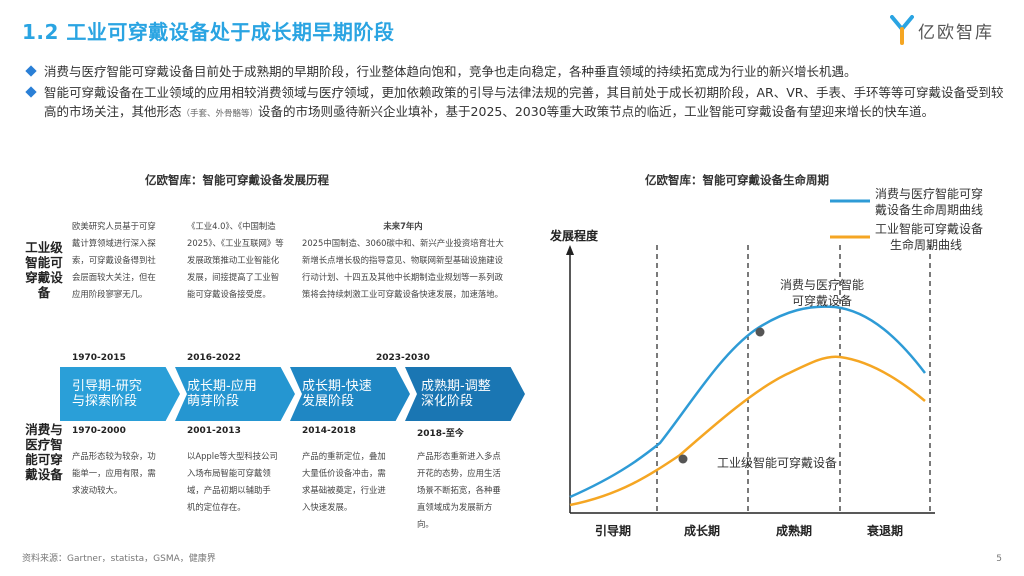  What do you see at coordinates (44, 452) in the screenshot?
I see `consumer-row-label: 消费与医疗智能可穿戴设备` at bounding box center [44, 452].